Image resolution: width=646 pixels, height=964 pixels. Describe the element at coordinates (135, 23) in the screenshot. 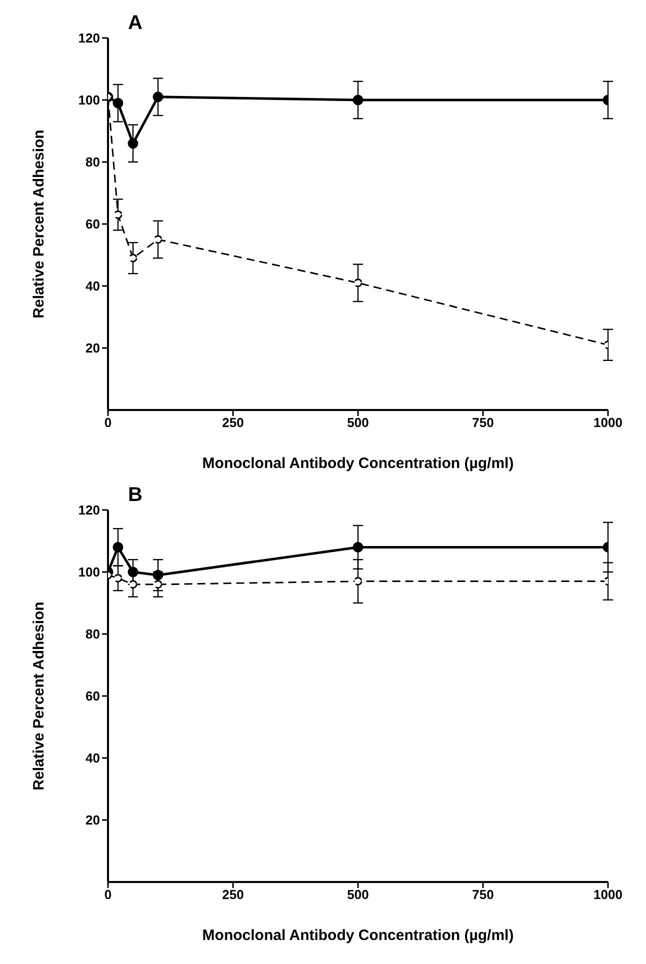

I see `chart-title: A` at that location.